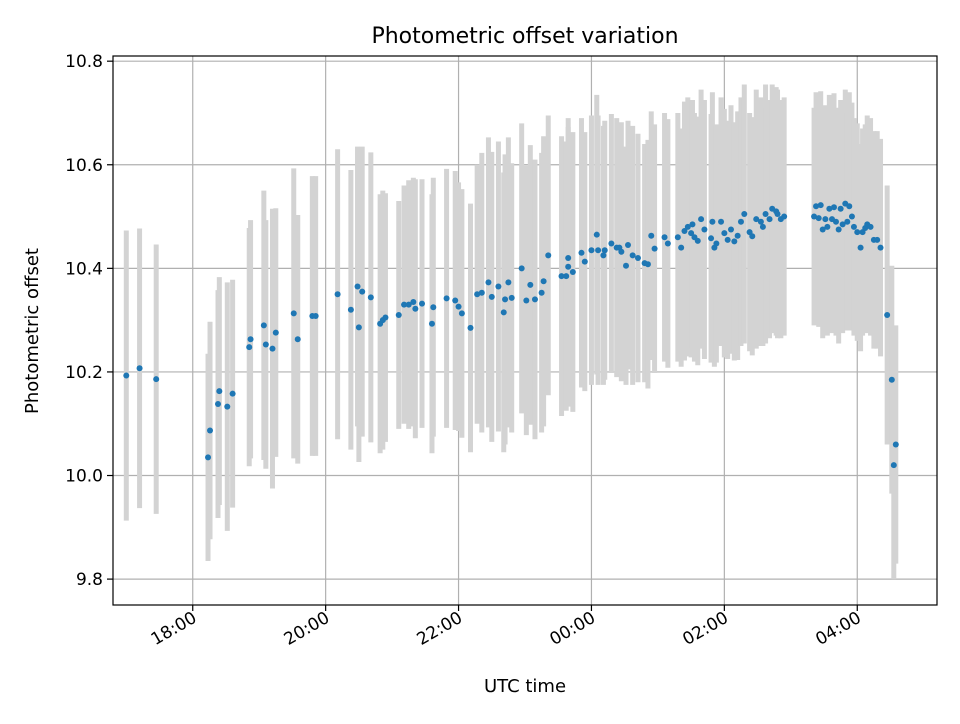 This screenshot has width=960, height=724. Describe the element at coordinates (84, 62) in the screenshot. I see `y-tick-label: 10.8` at that location.